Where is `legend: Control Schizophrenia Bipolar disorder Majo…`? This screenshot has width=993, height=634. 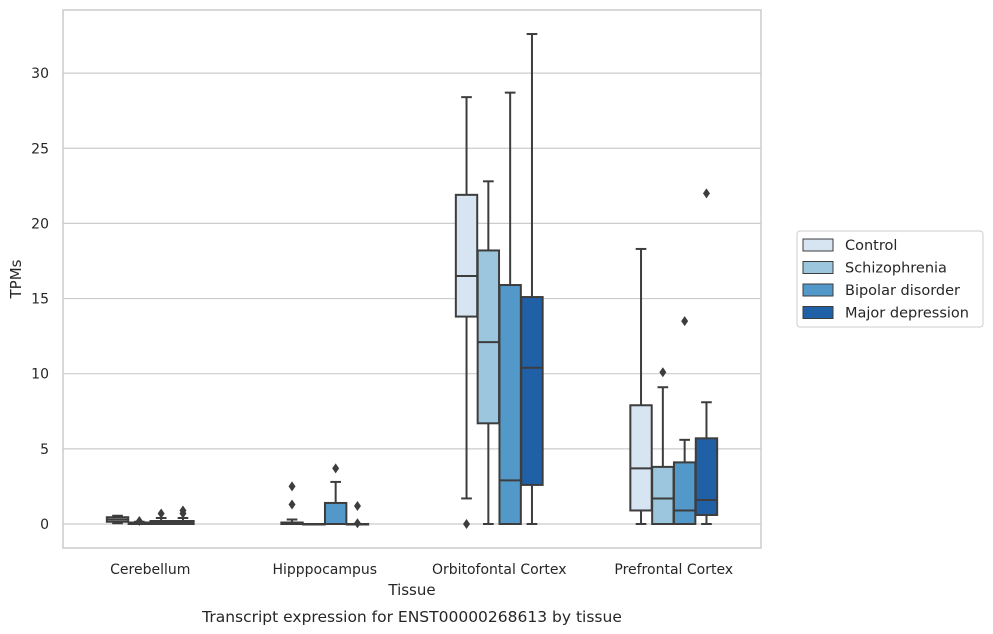
legend: Control Schizophrenia Bipolar disorder Majo… is located at coordinates (890, 279).